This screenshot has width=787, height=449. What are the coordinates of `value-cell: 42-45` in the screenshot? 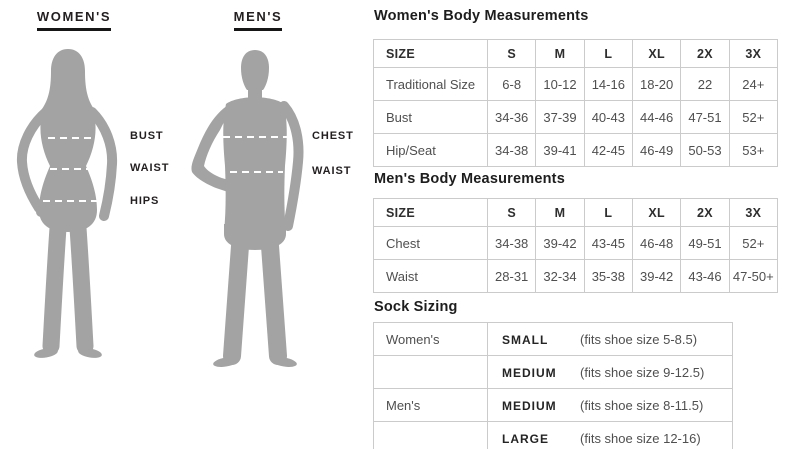 It's located at (608, 150).